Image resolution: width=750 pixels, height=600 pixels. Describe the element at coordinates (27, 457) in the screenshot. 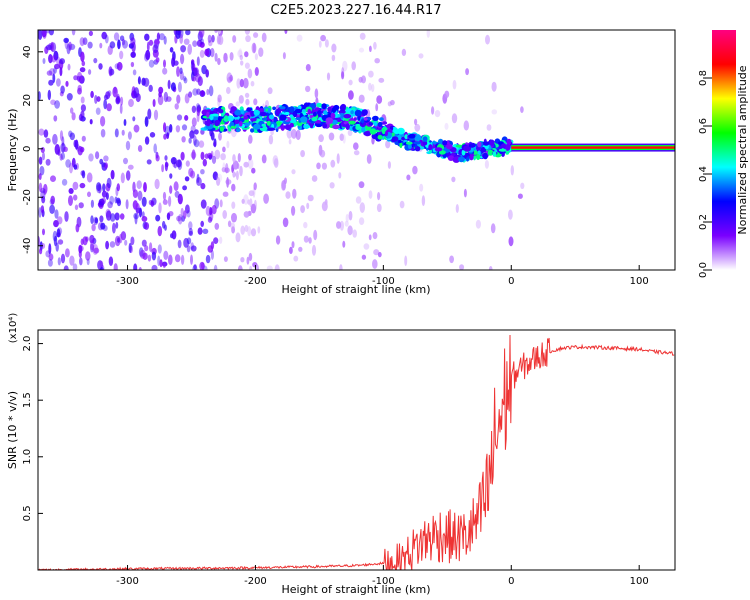

I see `y-tick-label: 1.0` at that location.